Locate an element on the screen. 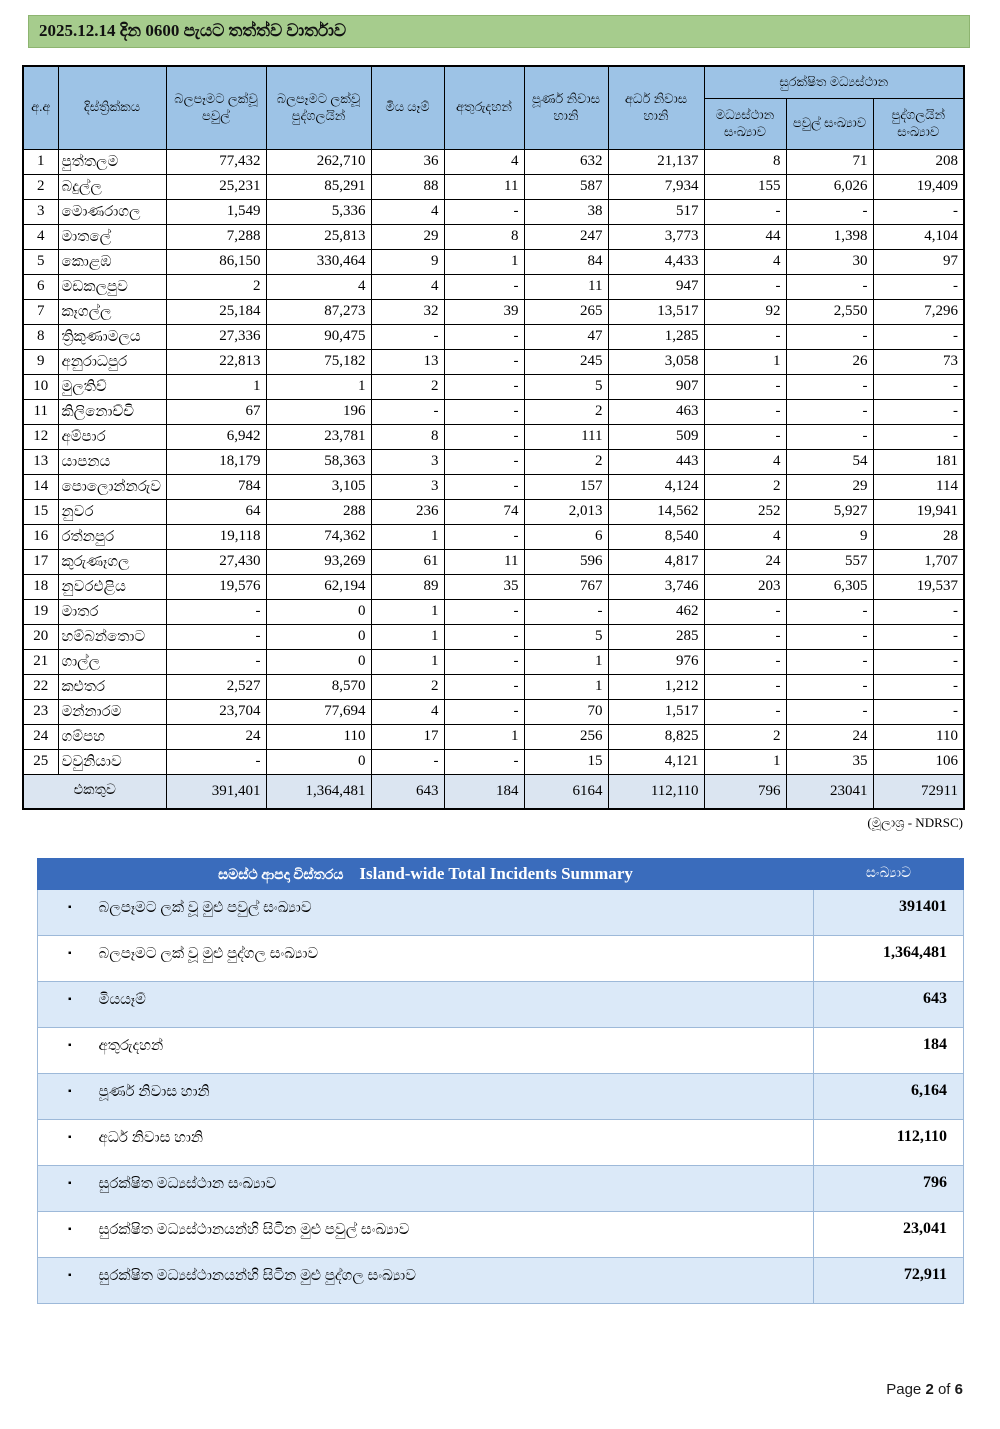  cell-value: 196 is located at coordinates (318, 411).